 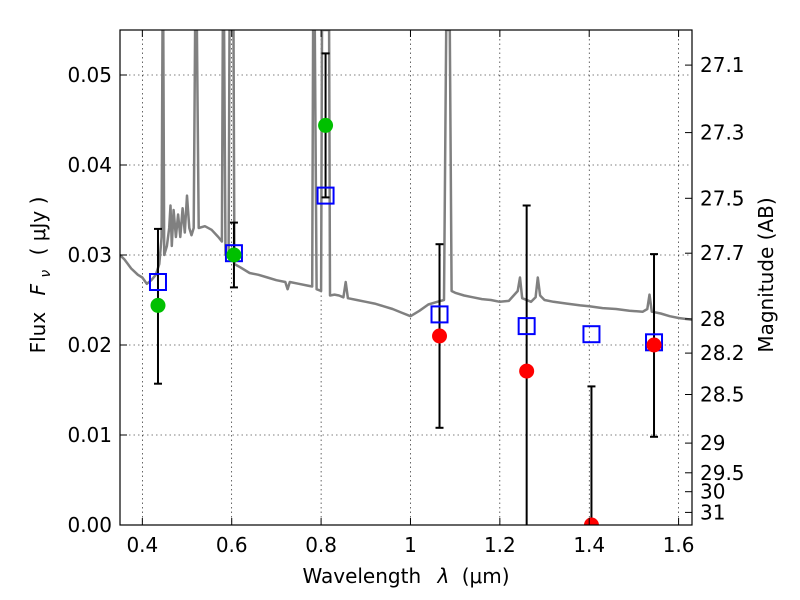 What do you see at coordinates (722, 253) in the screenshot?
I see `y2-tick-label: 27.7` at bounding box center [722, 253].